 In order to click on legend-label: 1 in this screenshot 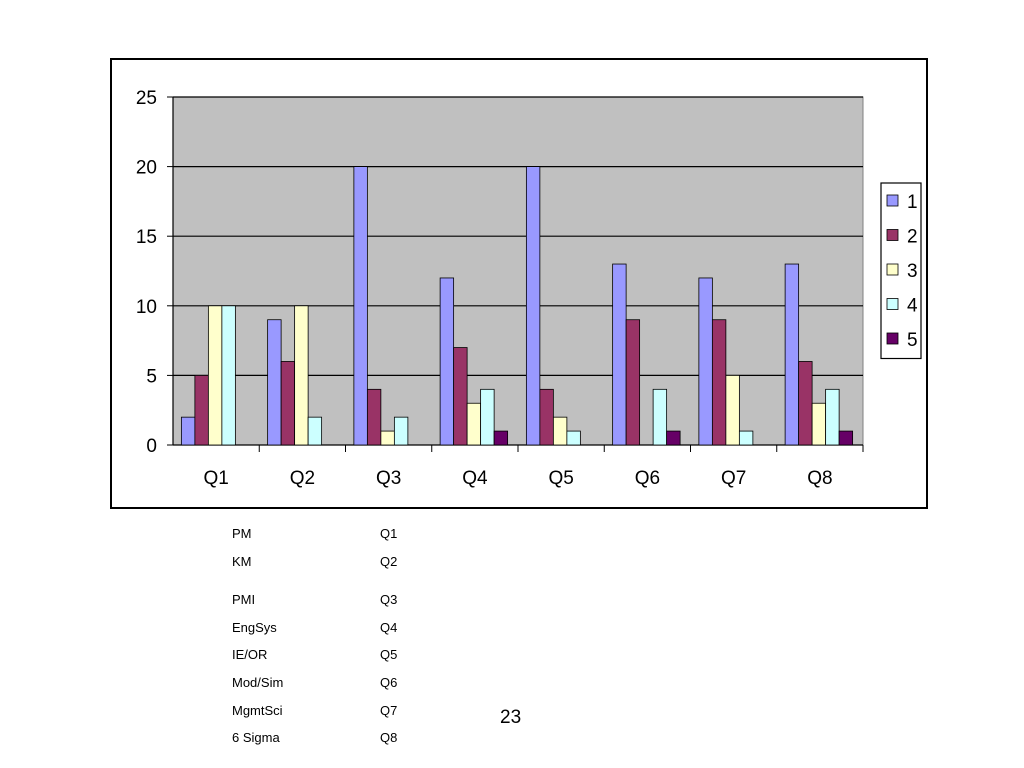, I will do `click(912, 202)`.